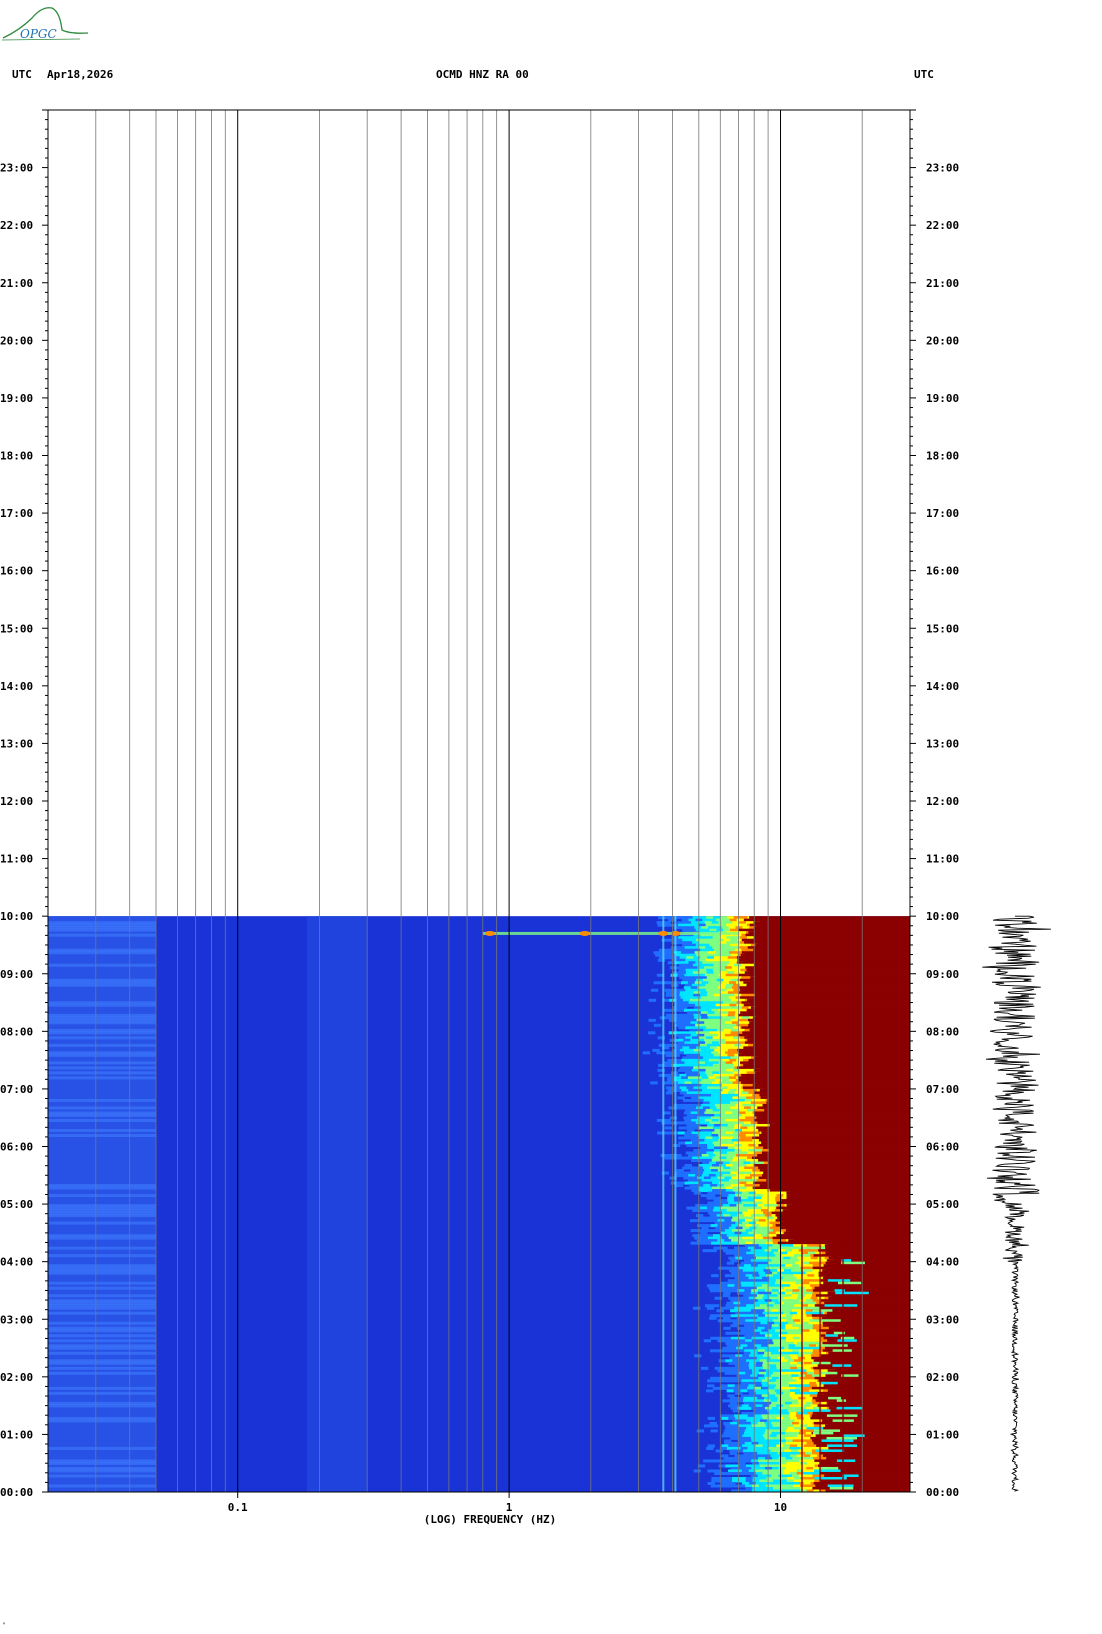  What do you see at coordinates (16, 974) in the screenshot?
I see `y-tick-label-left: 09:00` at bounding box center [16, 974].